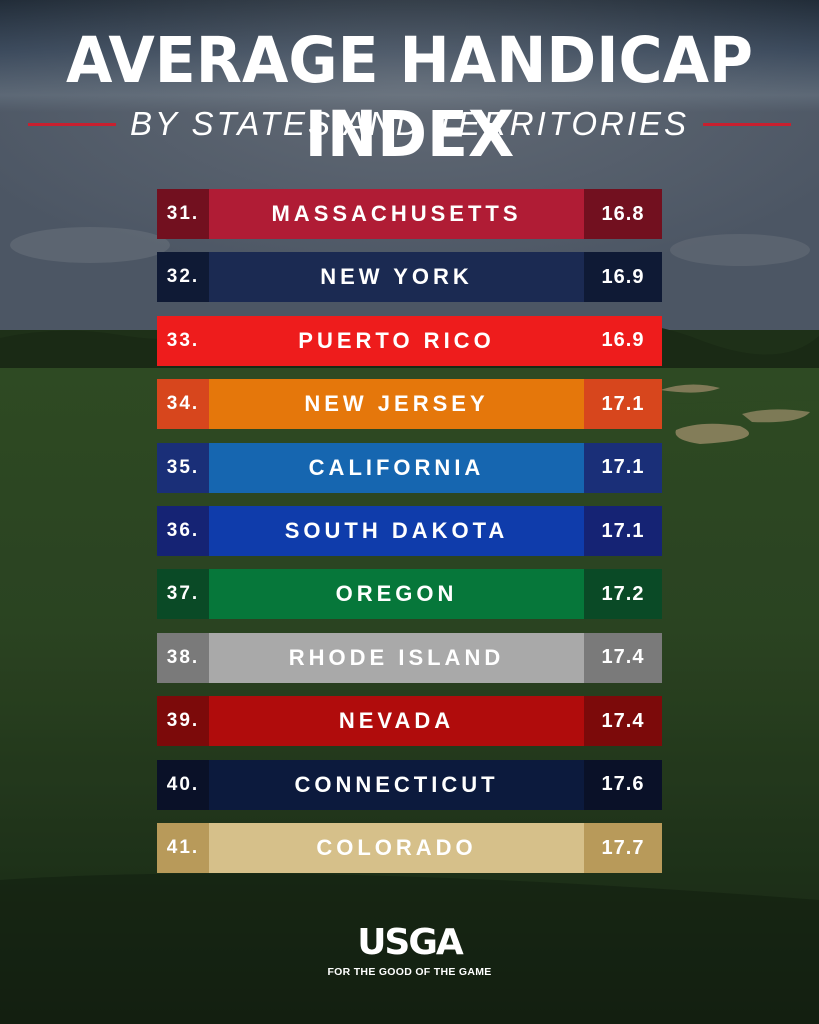 This screenshot has width=819, height=1024. I want to click on table-row: 32. NEW YORK 16.9, so click(409, 277).